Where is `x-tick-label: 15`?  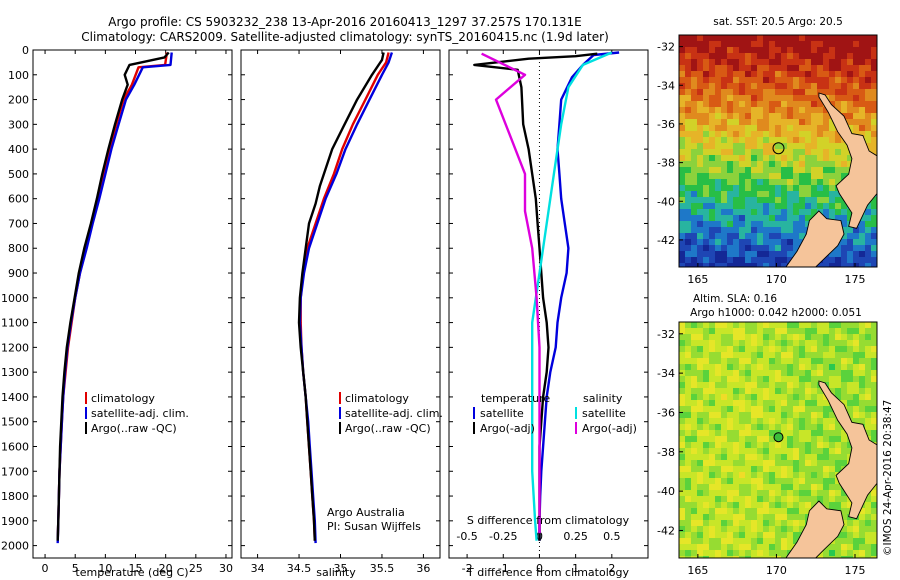 x-tick-label: 15 is located at coordinates (136, 568).